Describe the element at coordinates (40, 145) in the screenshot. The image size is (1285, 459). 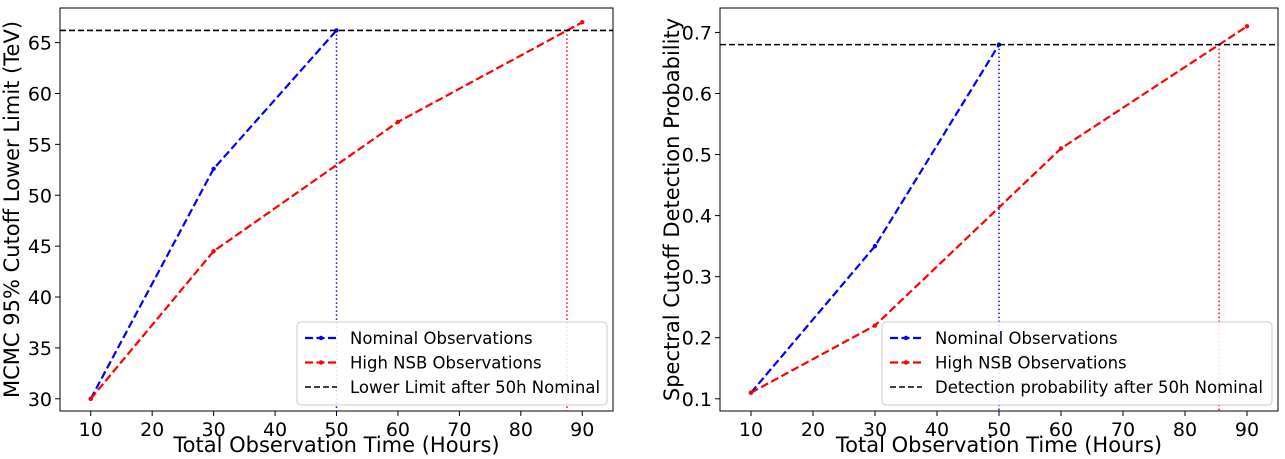
I see `y-tick-label: 55` at that location.